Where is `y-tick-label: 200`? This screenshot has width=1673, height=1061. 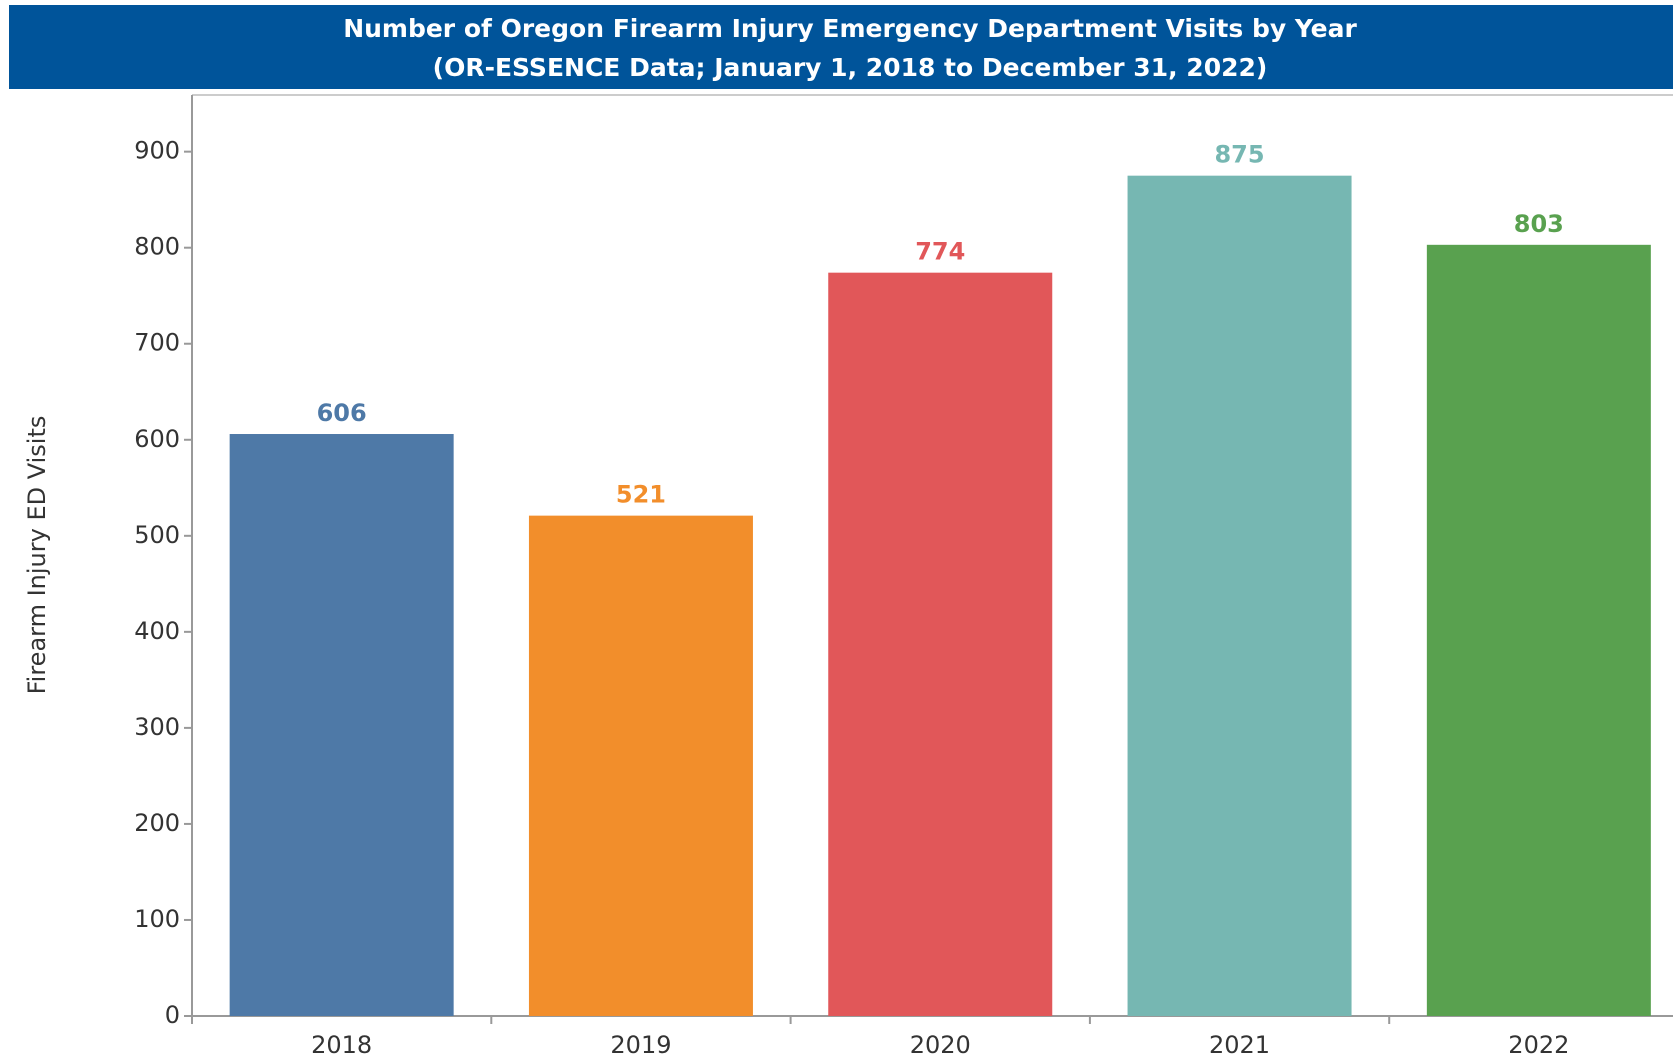
y-tick-label: 200 is located at coordinates (157, 823).